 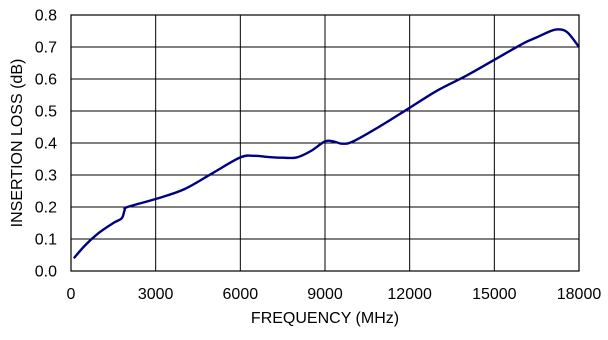 What do you see at coordinates (494, 294) in the screenshot?
I see `x-tick-label: 15000` at bounding box center [494, 294].